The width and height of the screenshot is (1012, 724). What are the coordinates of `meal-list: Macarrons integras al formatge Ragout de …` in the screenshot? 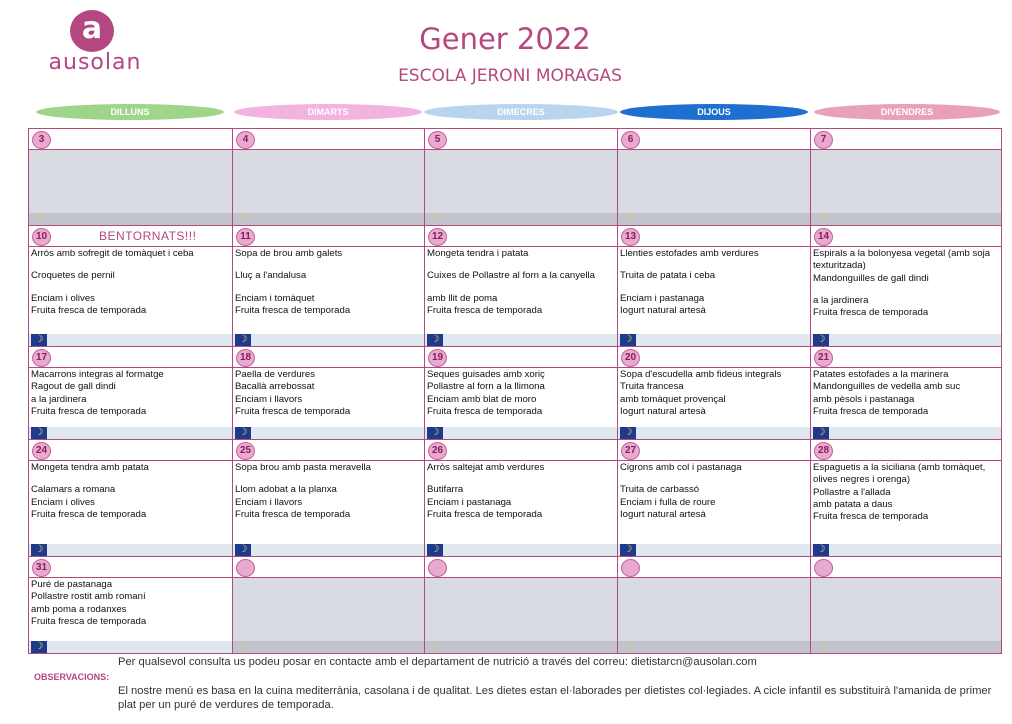 It's located at (130, 393).